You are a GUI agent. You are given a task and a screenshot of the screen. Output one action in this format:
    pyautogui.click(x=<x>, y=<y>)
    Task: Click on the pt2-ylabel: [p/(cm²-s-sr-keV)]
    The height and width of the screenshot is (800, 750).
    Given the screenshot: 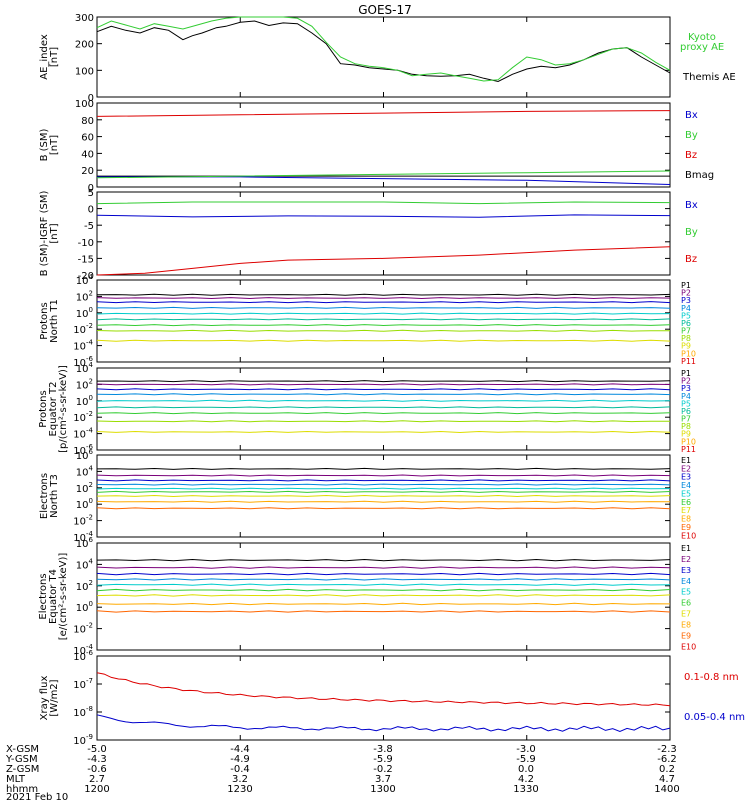 What is the action you would take?
    pyautogui.click(x=63, y=409)
    